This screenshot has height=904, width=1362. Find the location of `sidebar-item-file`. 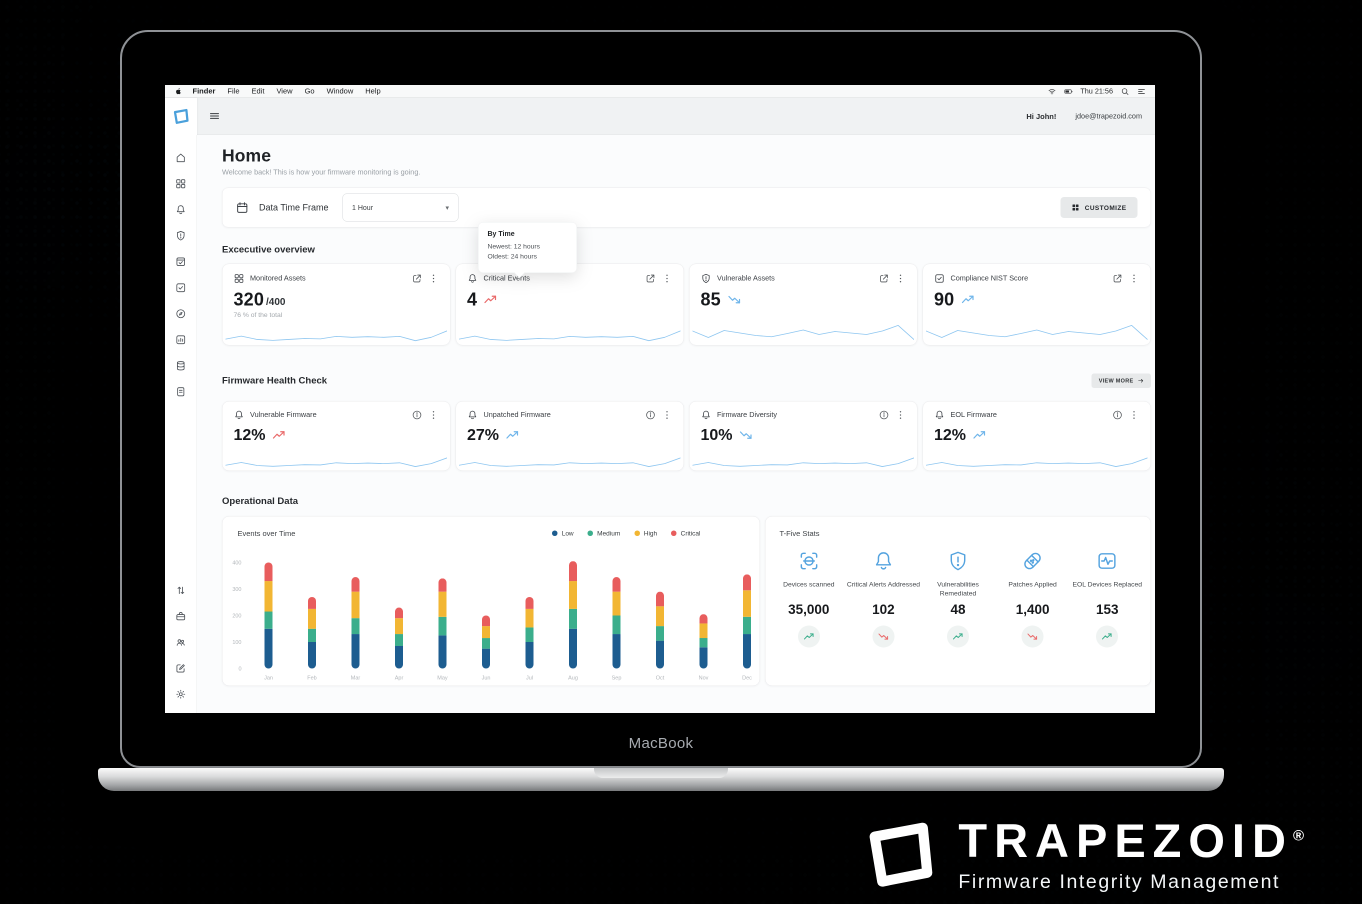

sidebar-item-file is located at coordinates (181, 392).